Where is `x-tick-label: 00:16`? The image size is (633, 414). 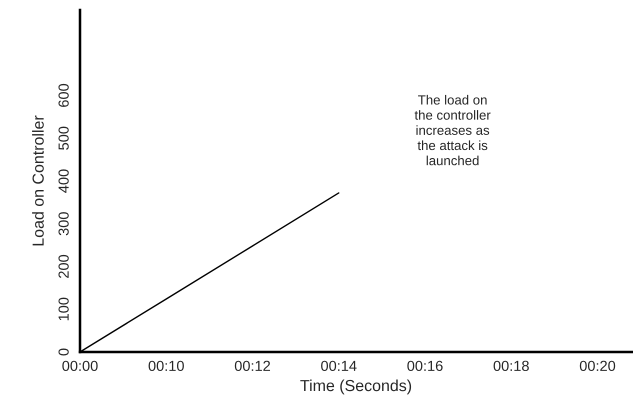
x-tick-label: 00:16 is located at coordinates (425, 366).